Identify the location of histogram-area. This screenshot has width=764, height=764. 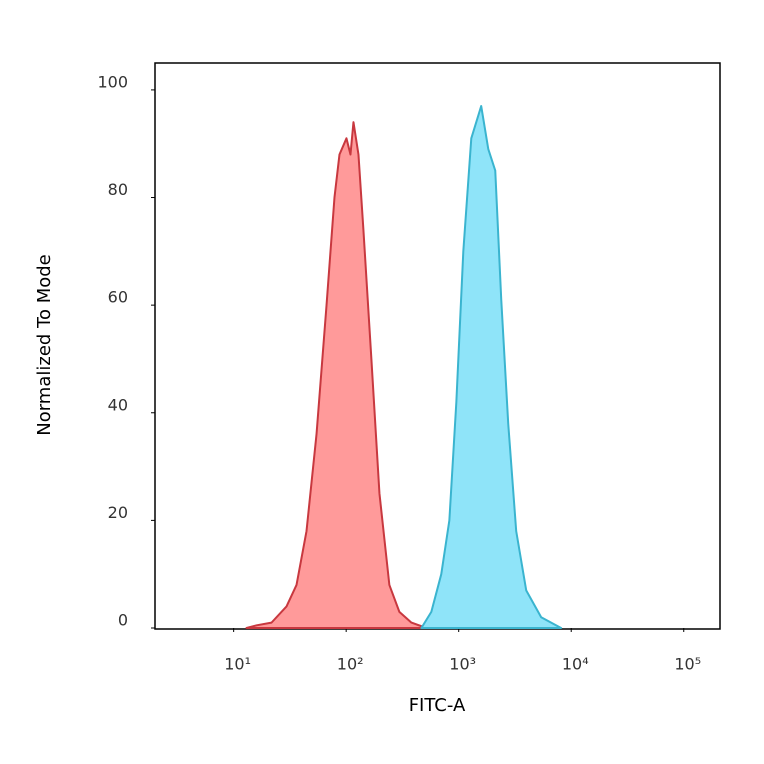
(491, 367).